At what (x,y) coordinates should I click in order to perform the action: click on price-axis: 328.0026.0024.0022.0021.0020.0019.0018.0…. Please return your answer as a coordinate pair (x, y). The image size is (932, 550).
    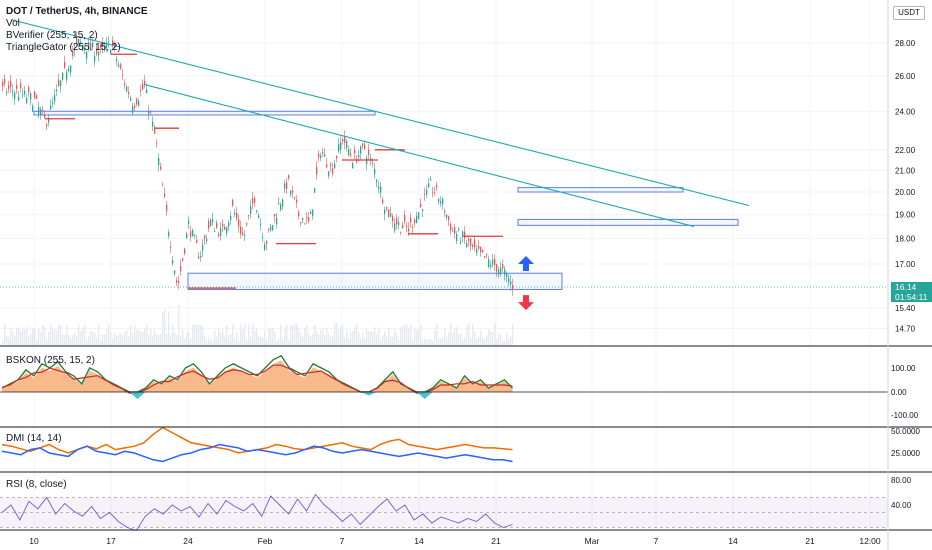
    Looking at the image, I should click on (905, 258).